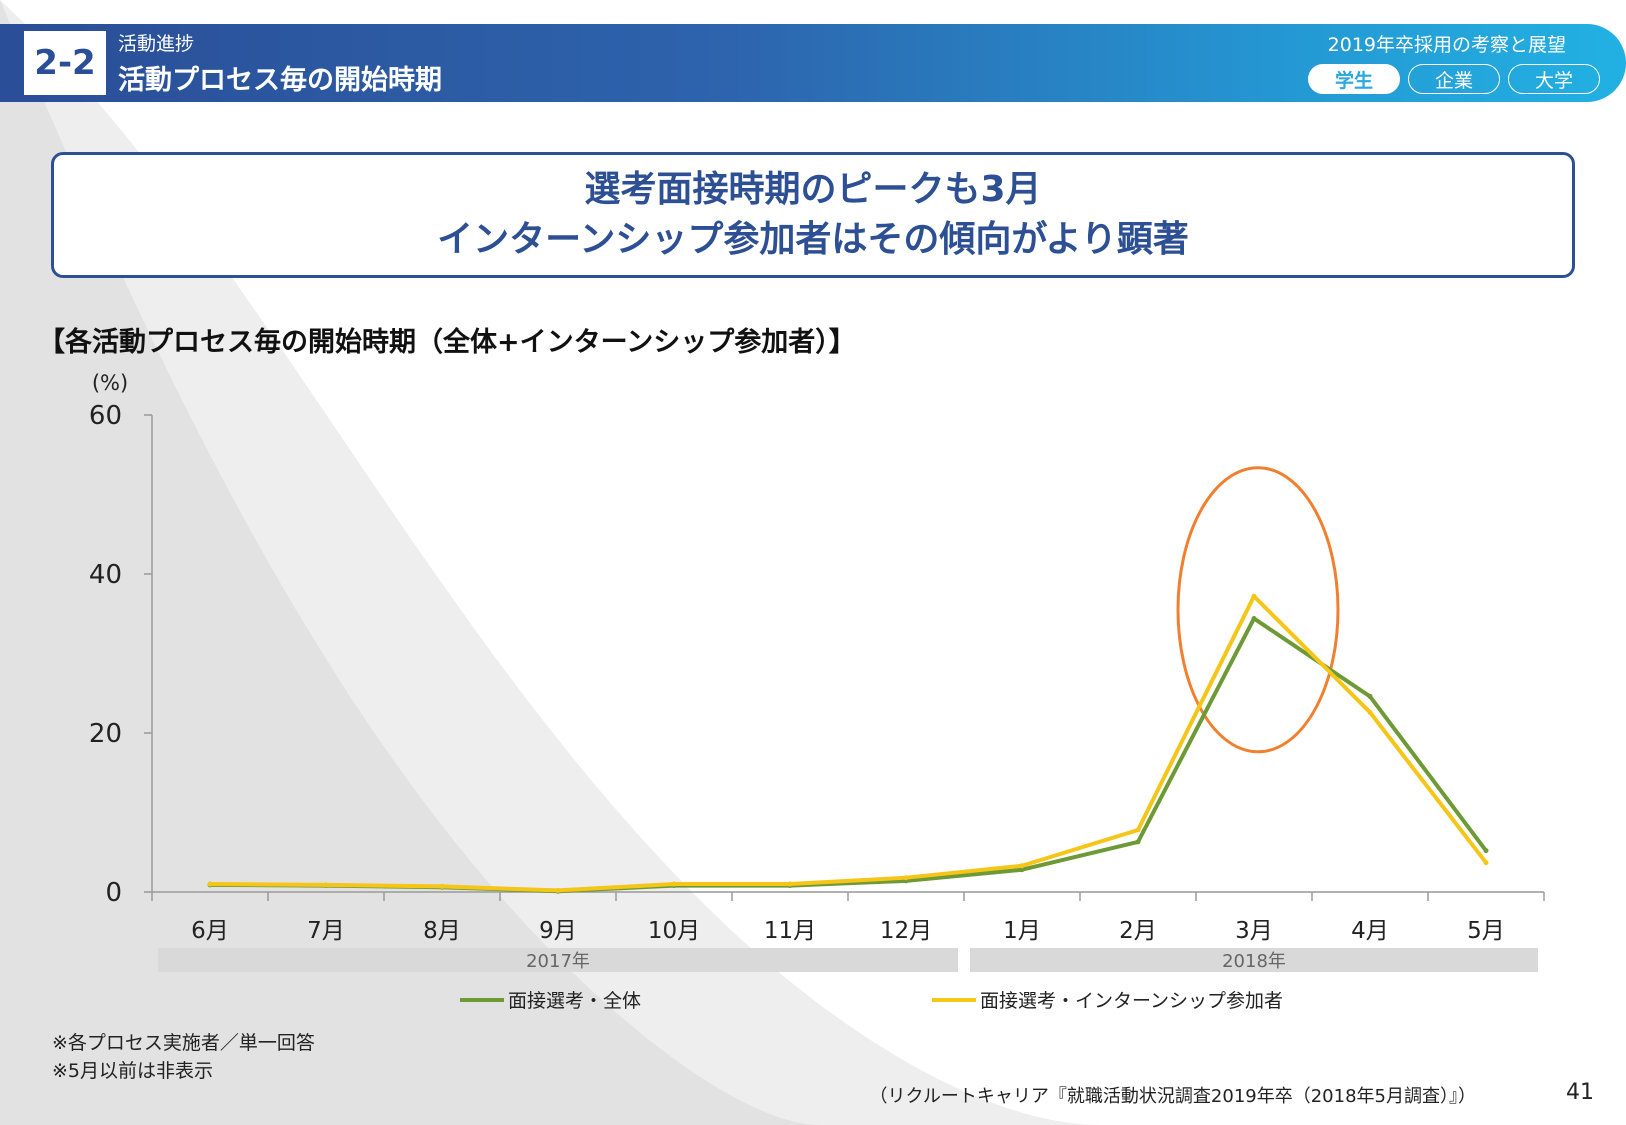  What do you see at coordinates (1022, 931) in the screenshot?
I see `x-tick-label: 1月` at bounding box center [1022, 931].